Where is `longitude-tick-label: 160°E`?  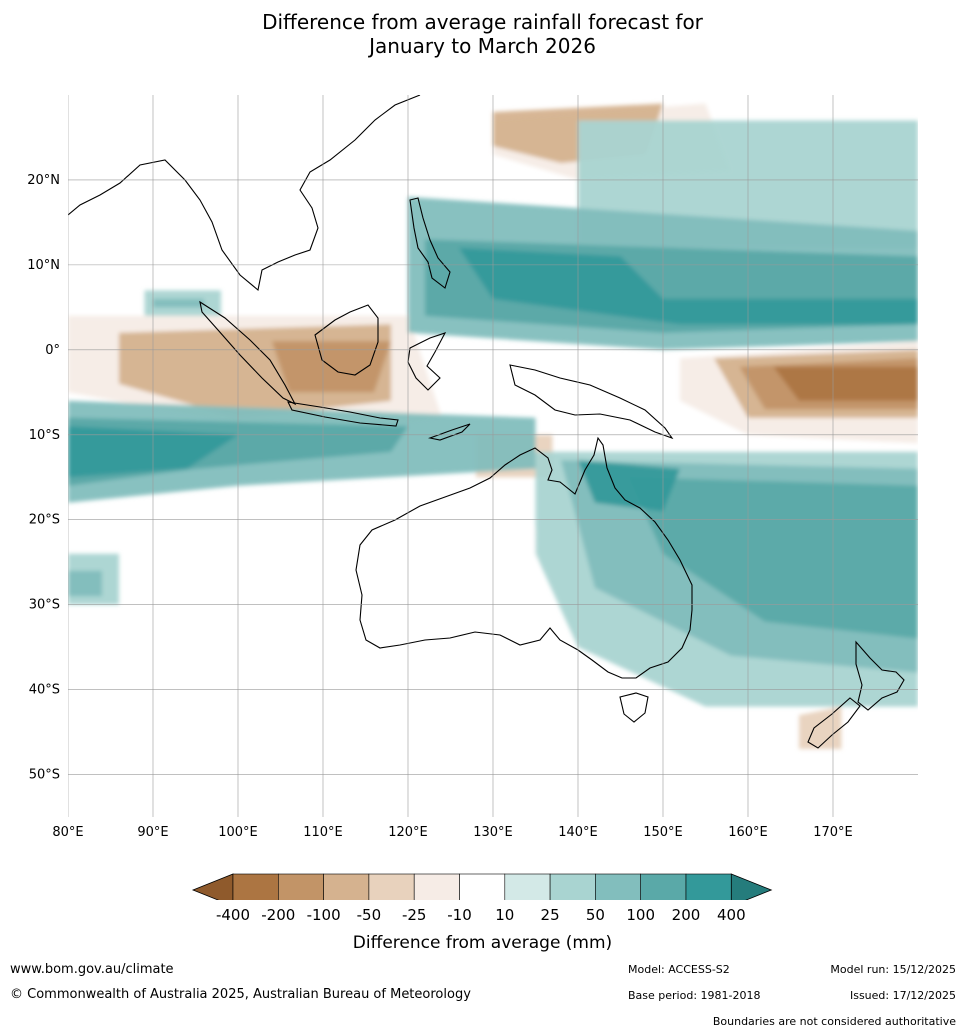
longitude-tick-label: 160°E is located at coordinates (748, 832).